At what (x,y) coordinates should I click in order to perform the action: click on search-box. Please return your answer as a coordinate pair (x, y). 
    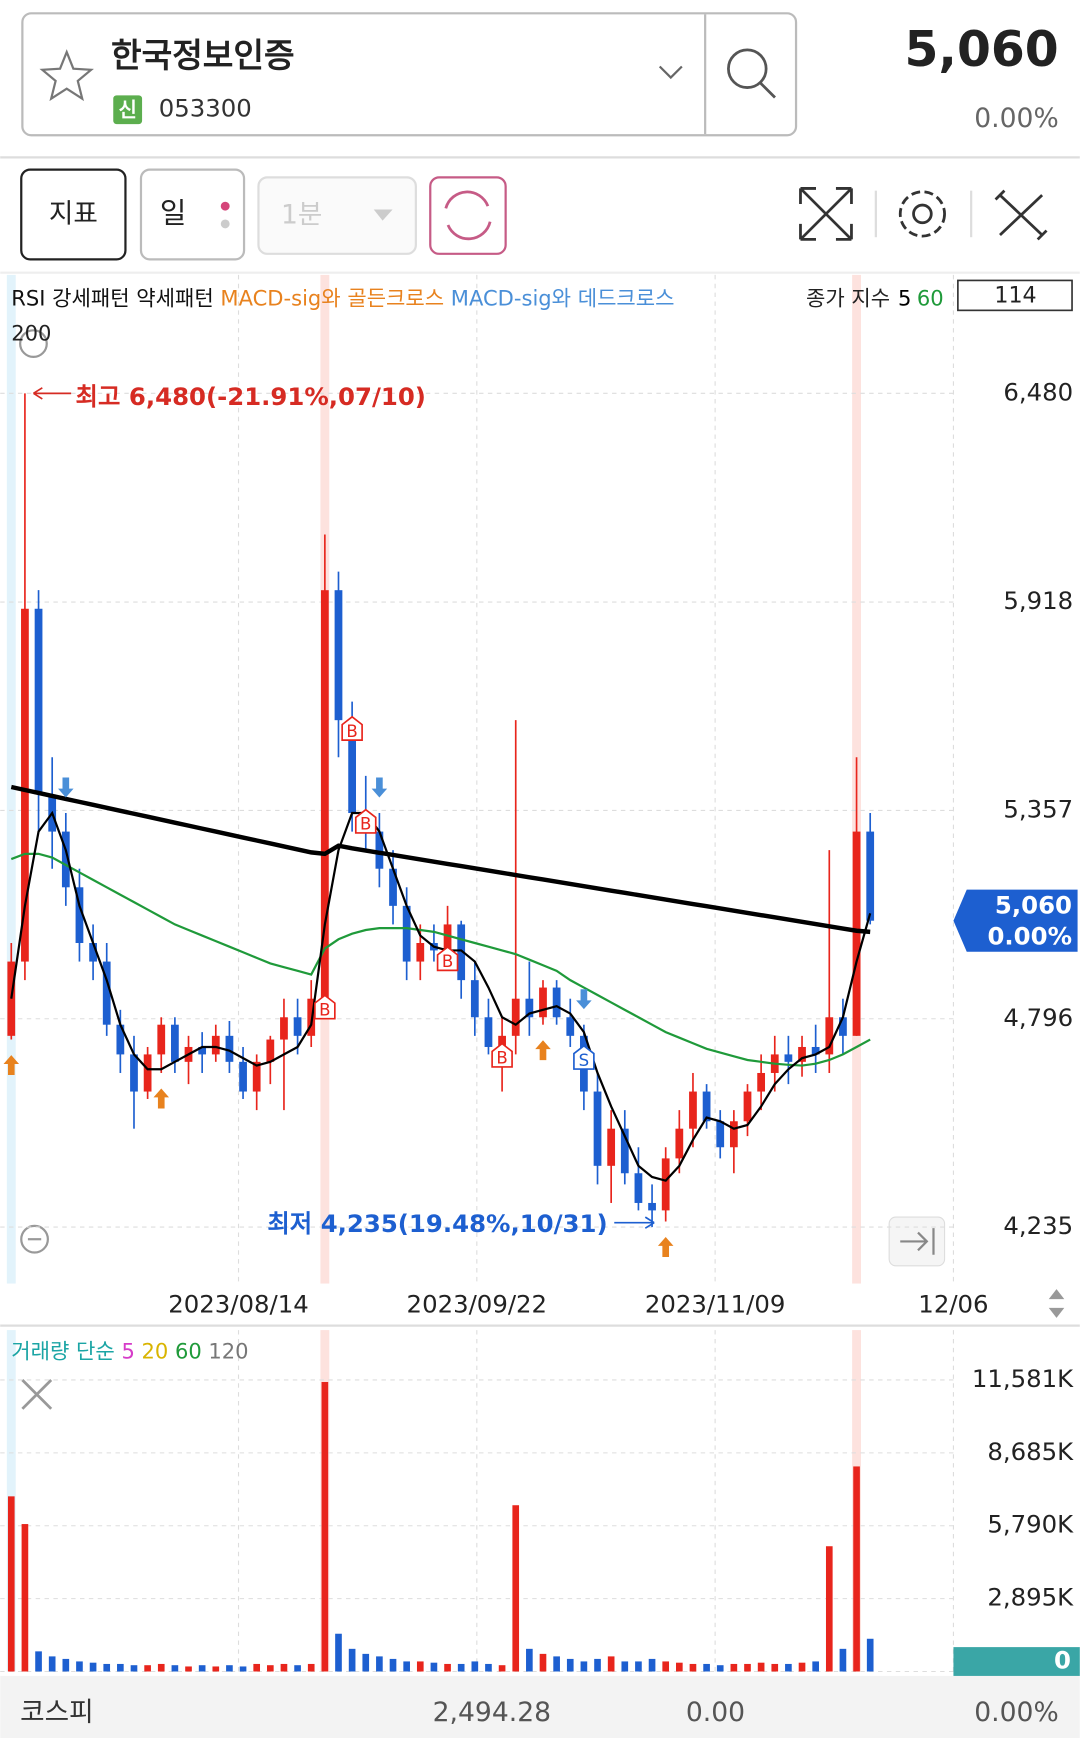
    Looking at the image, I should click on (409, 74).